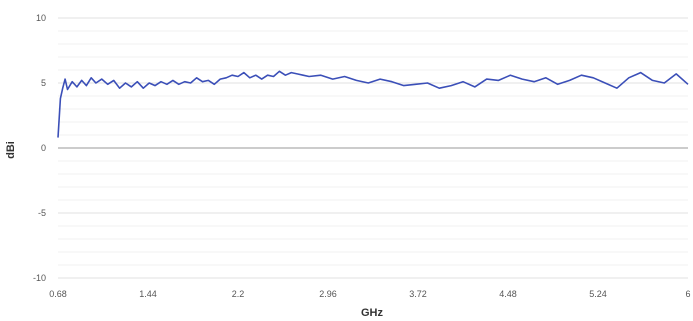 The width and height of the screenshot is (693, 321). Describe the element at coordinates (369, 294) in the screenshot. I see `x-axis-ticks: 0.68 1.44 2.2 2.96 3.72 4.48 5.24 6` at that location.